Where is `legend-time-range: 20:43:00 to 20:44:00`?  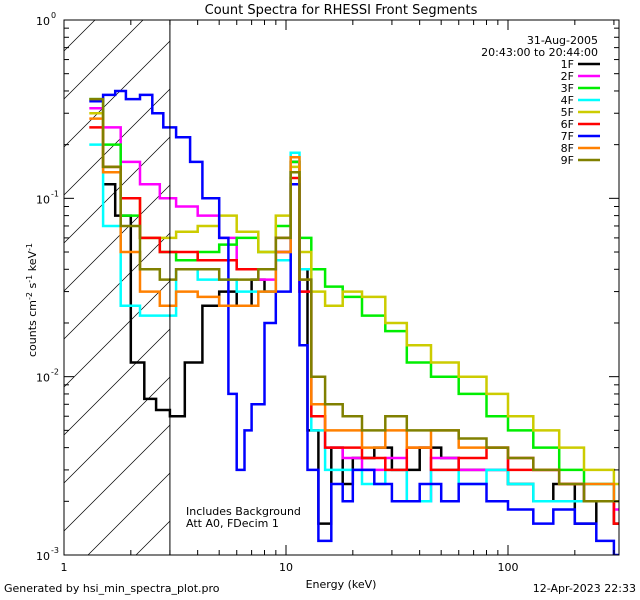 legend-time-range: 20:43:00 to 20:44:00 is located at coordinates (539, 52).